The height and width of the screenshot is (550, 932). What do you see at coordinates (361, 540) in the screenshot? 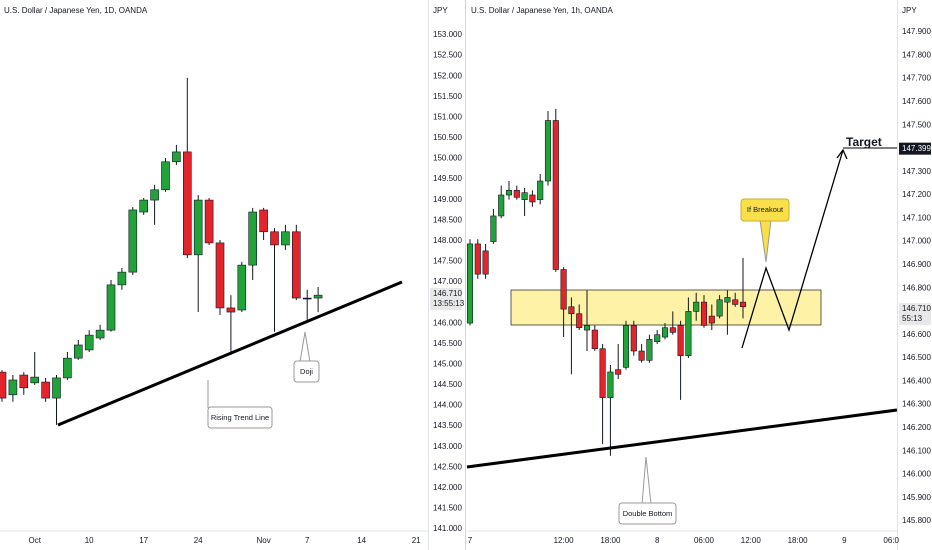
I see `x-tick-label: 14` at bounding box center [361, 540].